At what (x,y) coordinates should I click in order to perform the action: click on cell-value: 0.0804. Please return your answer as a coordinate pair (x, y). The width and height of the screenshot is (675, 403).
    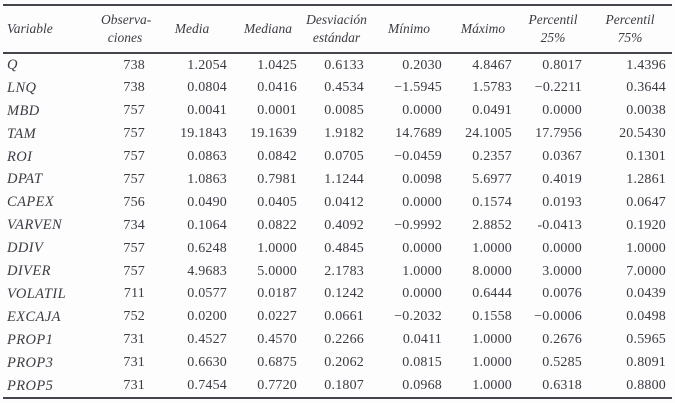
    Looking at the image, I should click on (207, 88).